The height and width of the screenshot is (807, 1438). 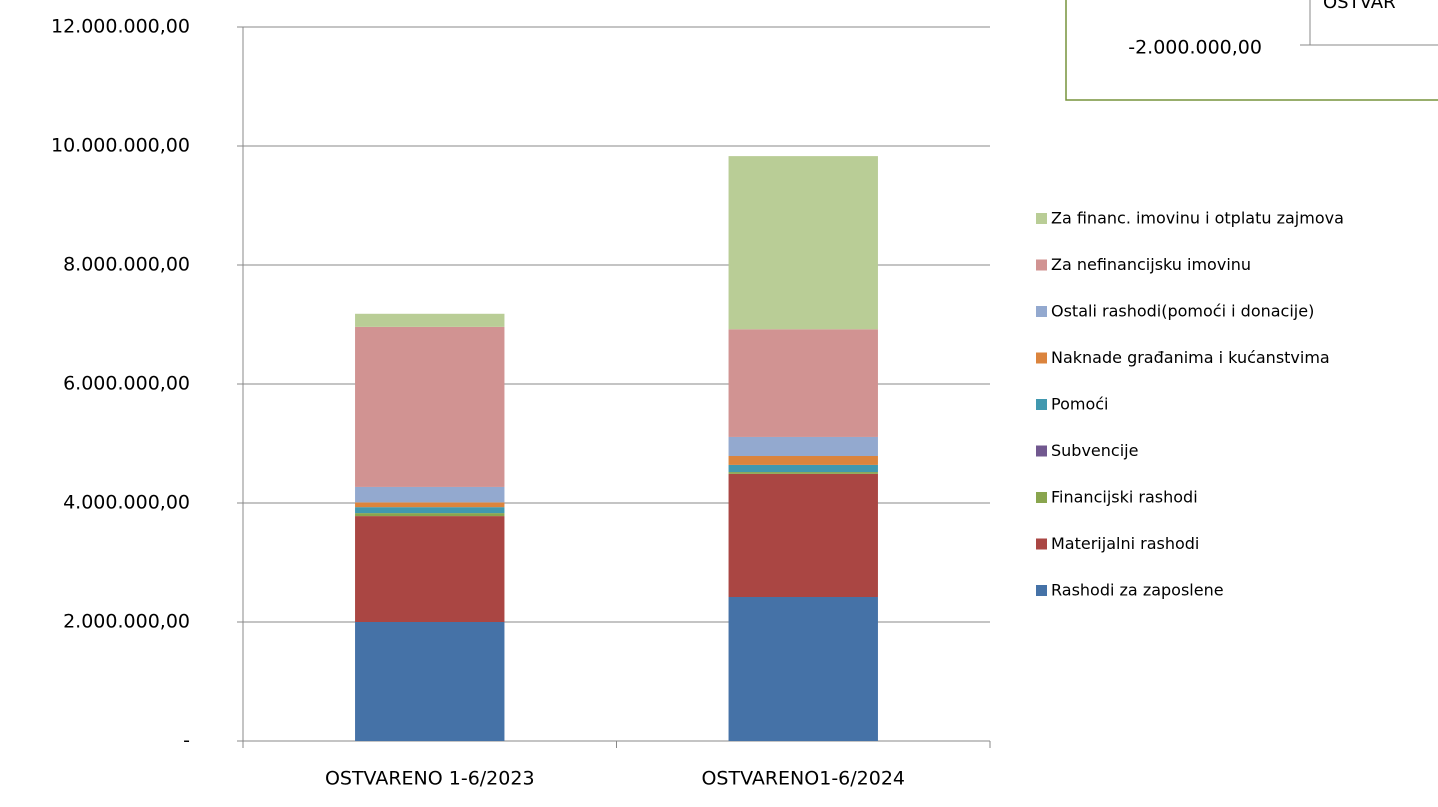 What do you see at coordinates (126, 384) in the screenshot?
I see `y-tick-label: 6.000.000,00` at bounding box center [126, 384].